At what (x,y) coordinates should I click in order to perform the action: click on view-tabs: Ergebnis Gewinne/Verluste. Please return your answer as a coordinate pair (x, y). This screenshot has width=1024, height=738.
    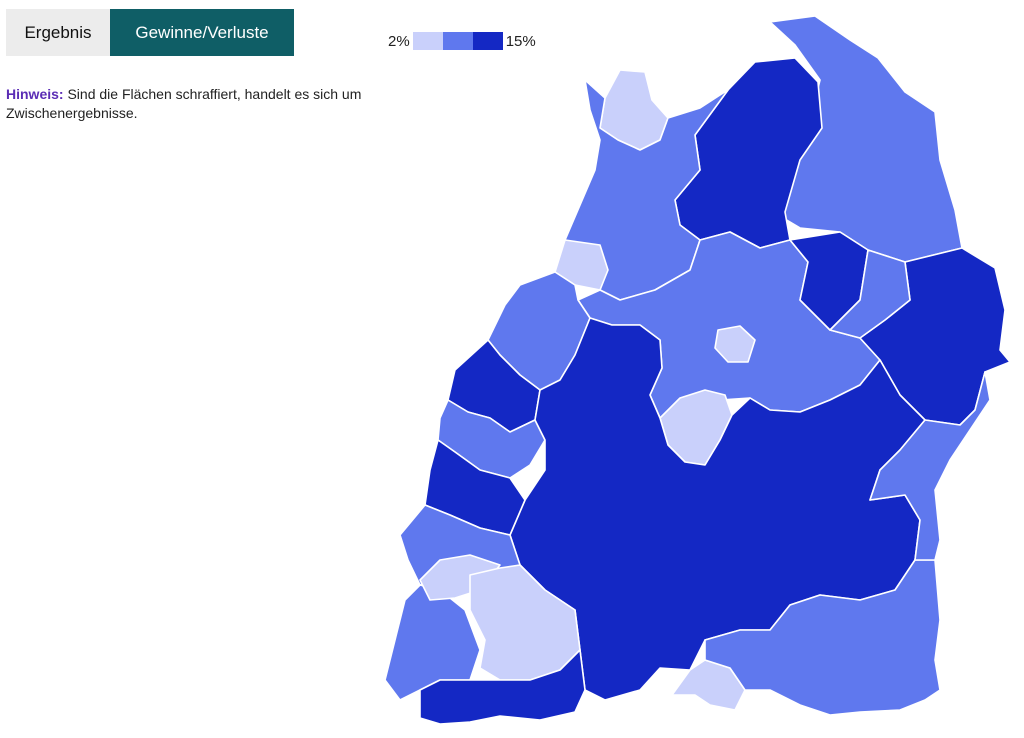
    Looking at the image, I should click on (150, 32).